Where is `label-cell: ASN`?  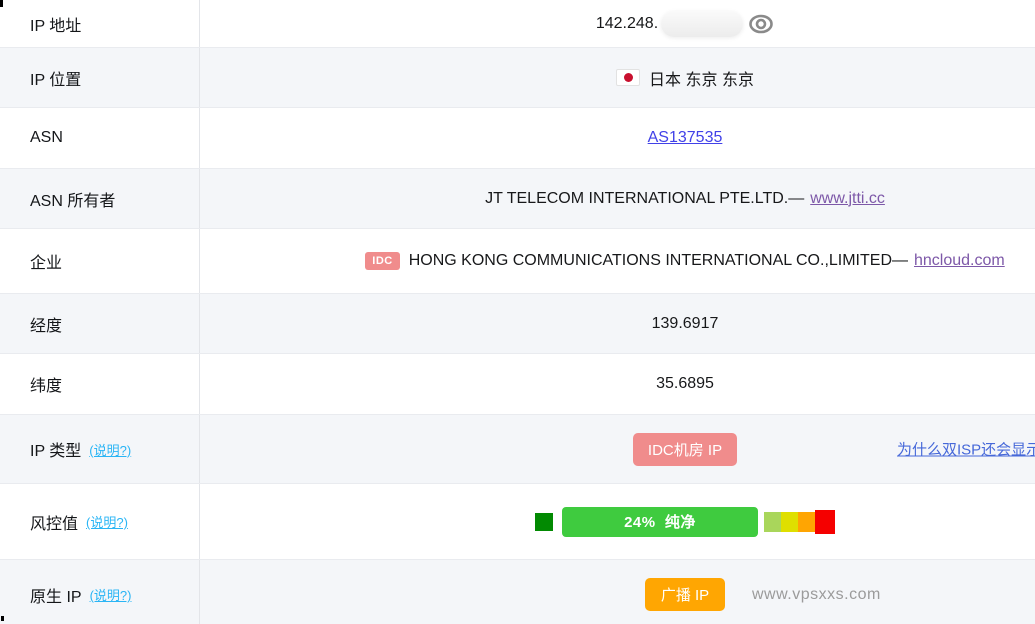
label-cell: ASN is located at coordinates (100, 138).